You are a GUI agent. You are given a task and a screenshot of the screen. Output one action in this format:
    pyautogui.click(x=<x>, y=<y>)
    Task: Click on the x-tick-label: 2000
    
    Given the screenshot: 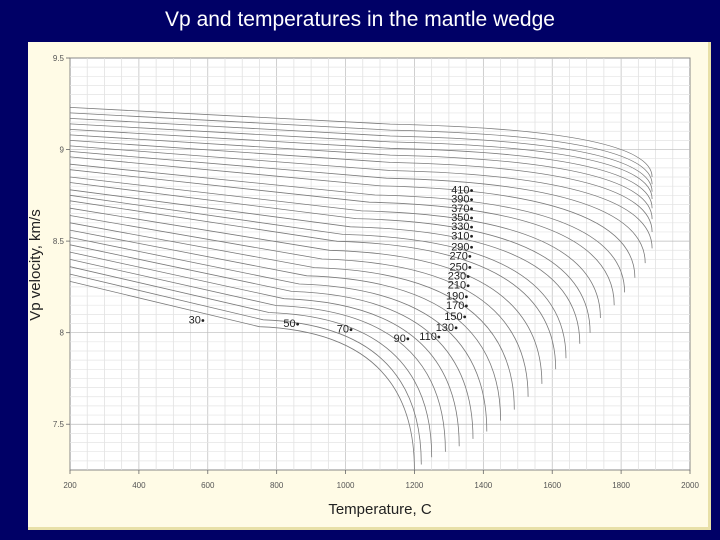 What is the action you would take?
    pyautogui.click(x=690, y=485)
    